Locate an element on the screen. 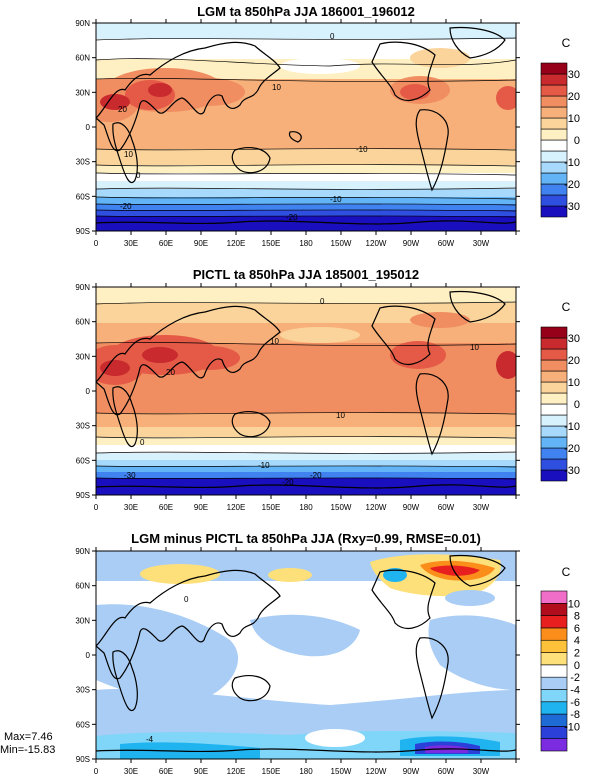  x-tick-label: 150W is located at coordinates (341, 771).